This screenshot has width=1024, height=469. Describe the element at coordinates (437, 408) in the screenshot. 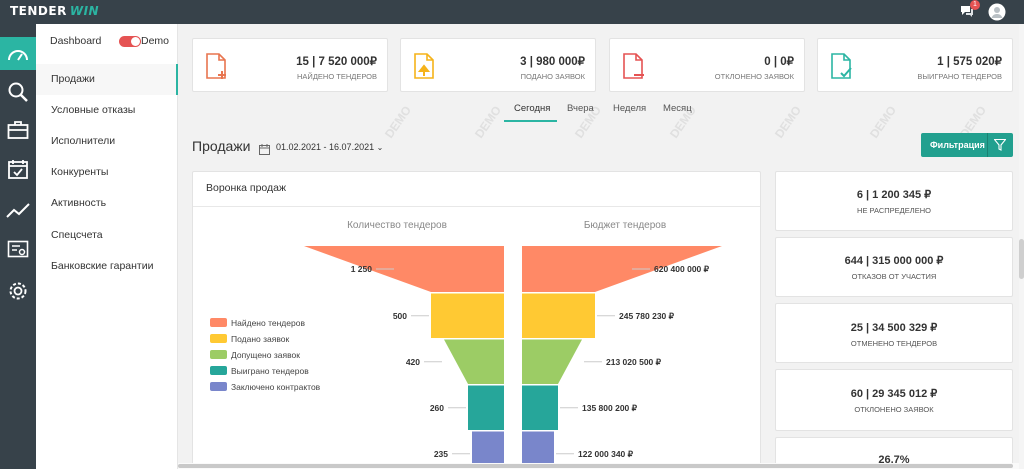

I see `funnel-count-label: 260` at that location.